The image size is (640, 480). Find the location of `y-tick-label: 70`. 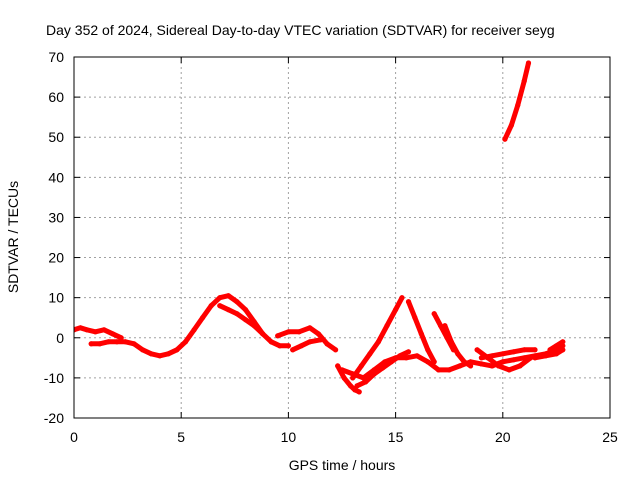

y-tick-label: 70 is located at coordinates (56, 57).